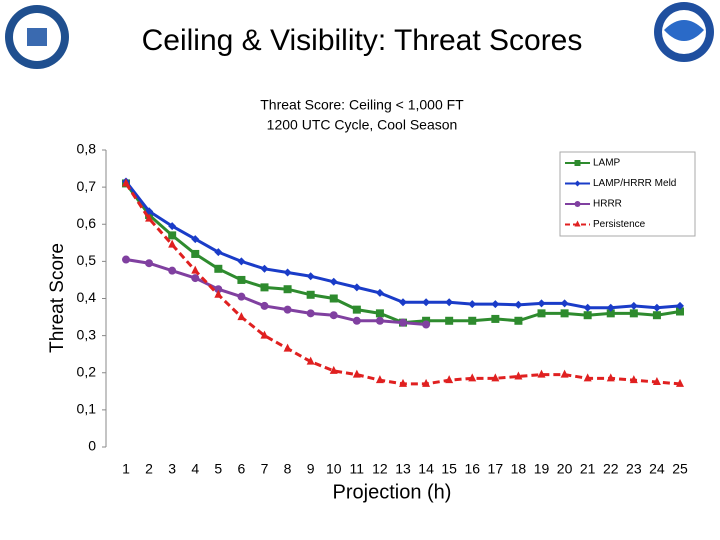 The height and width of the screenshot is (540, 720). Describe the element at coordinates (611, 469) in the screenshot. I see `x-tick-label: 22` at that location.